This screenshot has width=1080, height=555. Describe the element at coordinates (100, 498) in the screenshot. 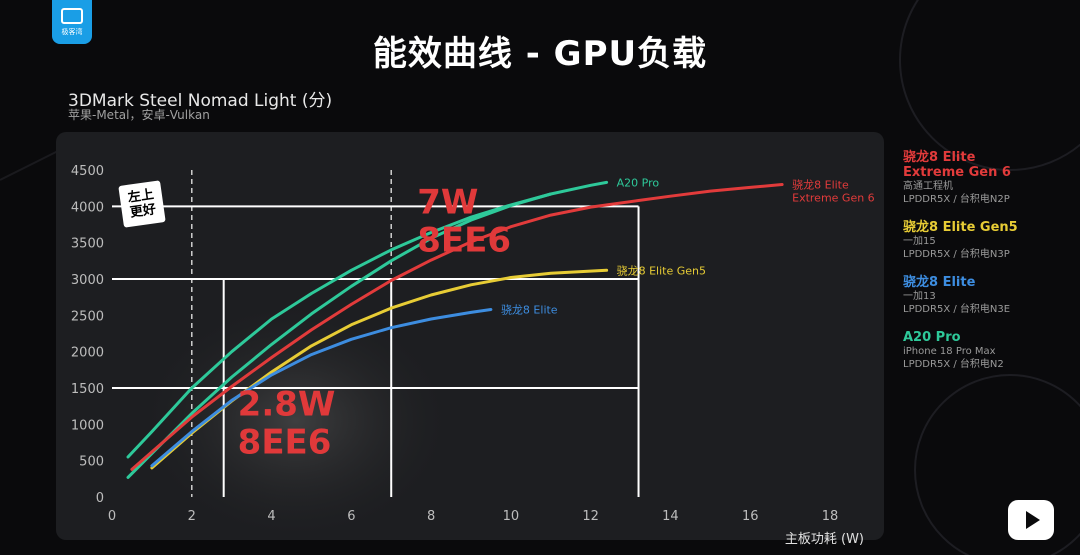

I see `y-tick-label: 0` at that location.